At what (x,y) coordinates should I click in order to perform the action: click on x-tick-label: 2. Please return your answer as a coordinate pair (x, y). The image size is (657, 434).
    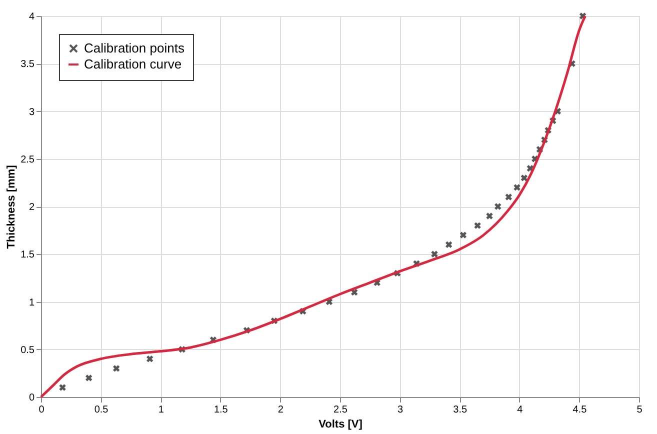
    Looking at the image, I should click on (281, 410).